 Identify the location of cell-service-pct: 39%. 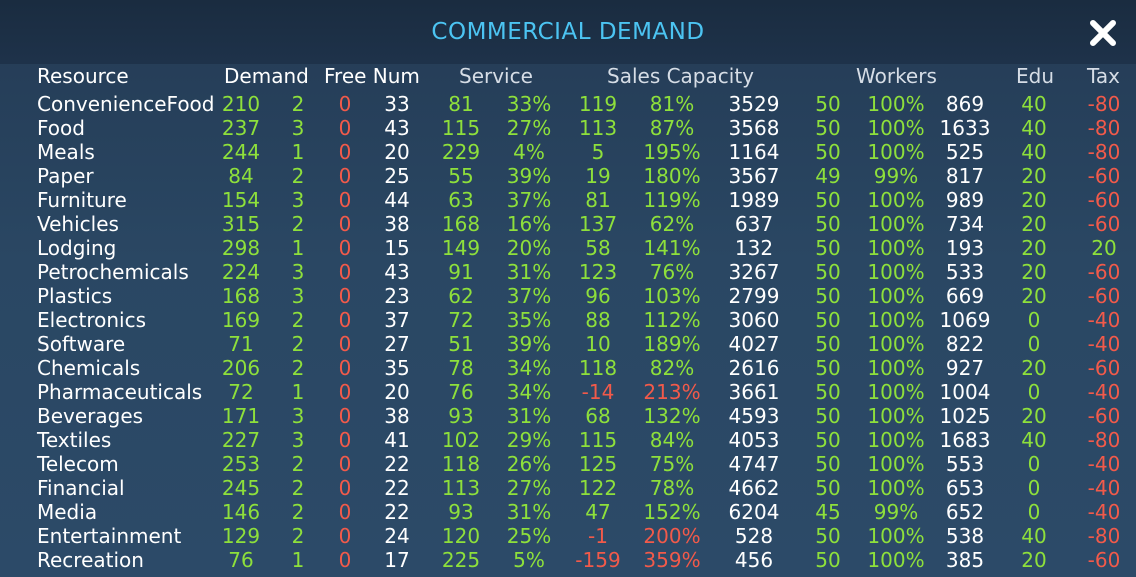
(529, 176).